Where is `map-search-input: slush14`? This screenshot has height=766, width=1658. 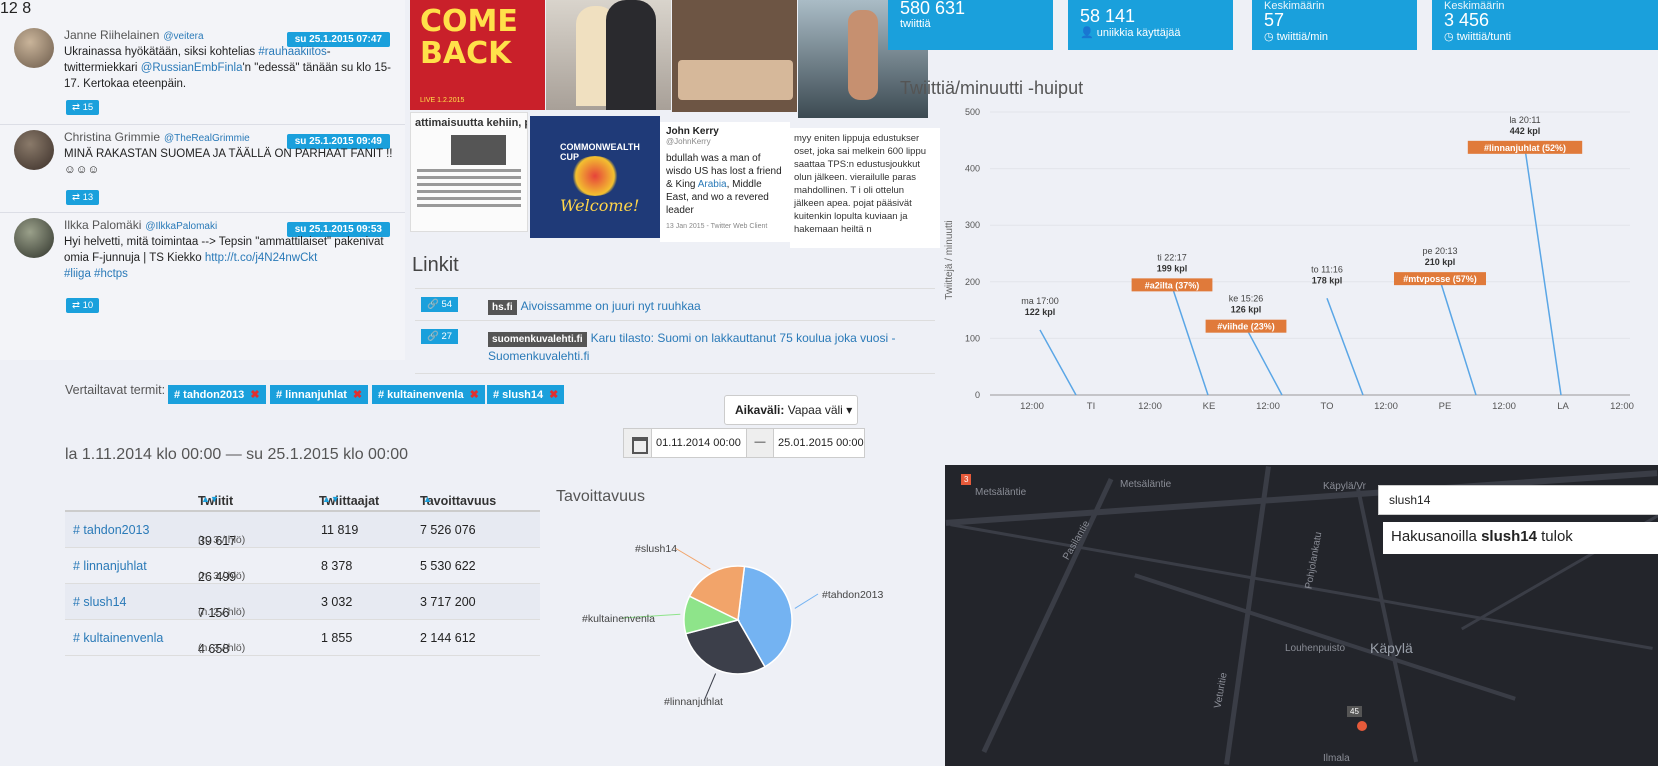
map-search-input: slush14 is located at coordinates (1518, 500).